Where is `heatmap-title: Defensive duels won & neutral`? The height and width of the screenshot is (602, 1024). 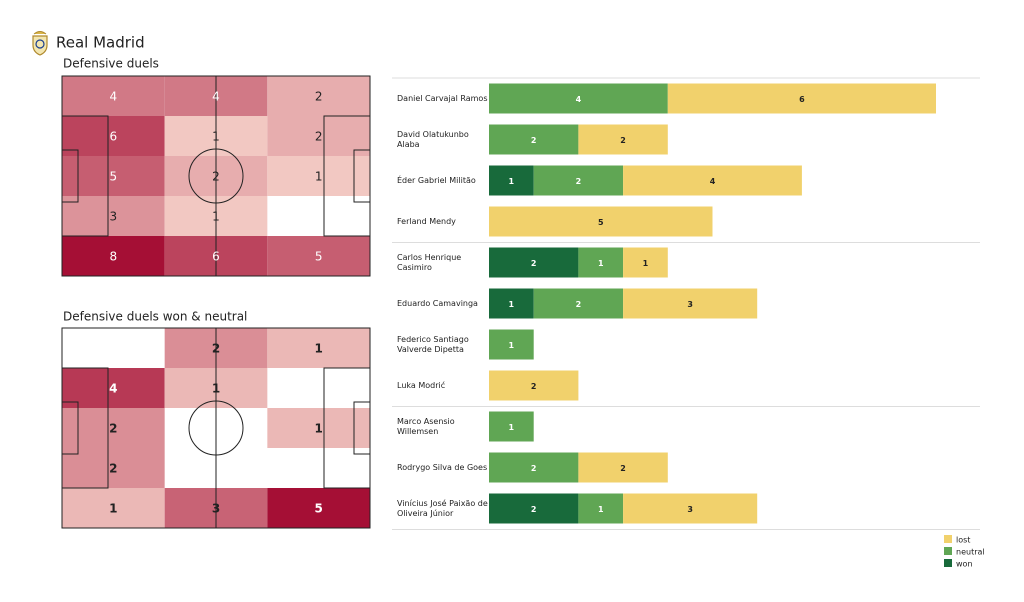
heatmap-title: Defensive duels won & neutral is located at coordinates (155, 317).